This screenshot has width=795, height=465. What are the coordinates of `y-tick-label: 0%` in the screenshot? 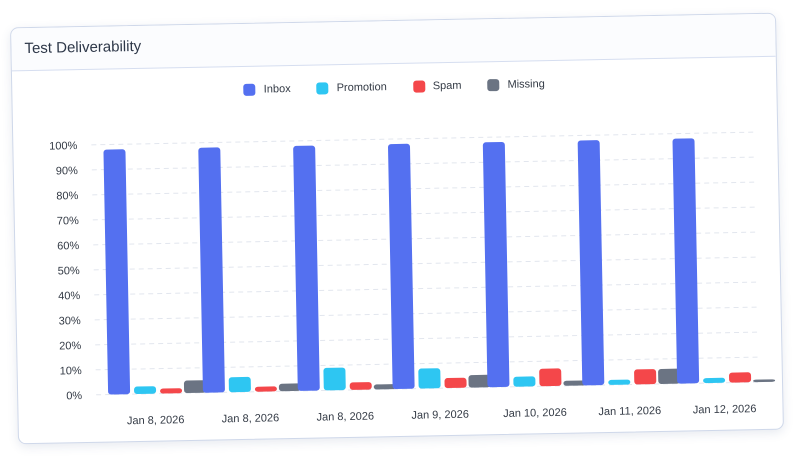 It's located at (74, 396).